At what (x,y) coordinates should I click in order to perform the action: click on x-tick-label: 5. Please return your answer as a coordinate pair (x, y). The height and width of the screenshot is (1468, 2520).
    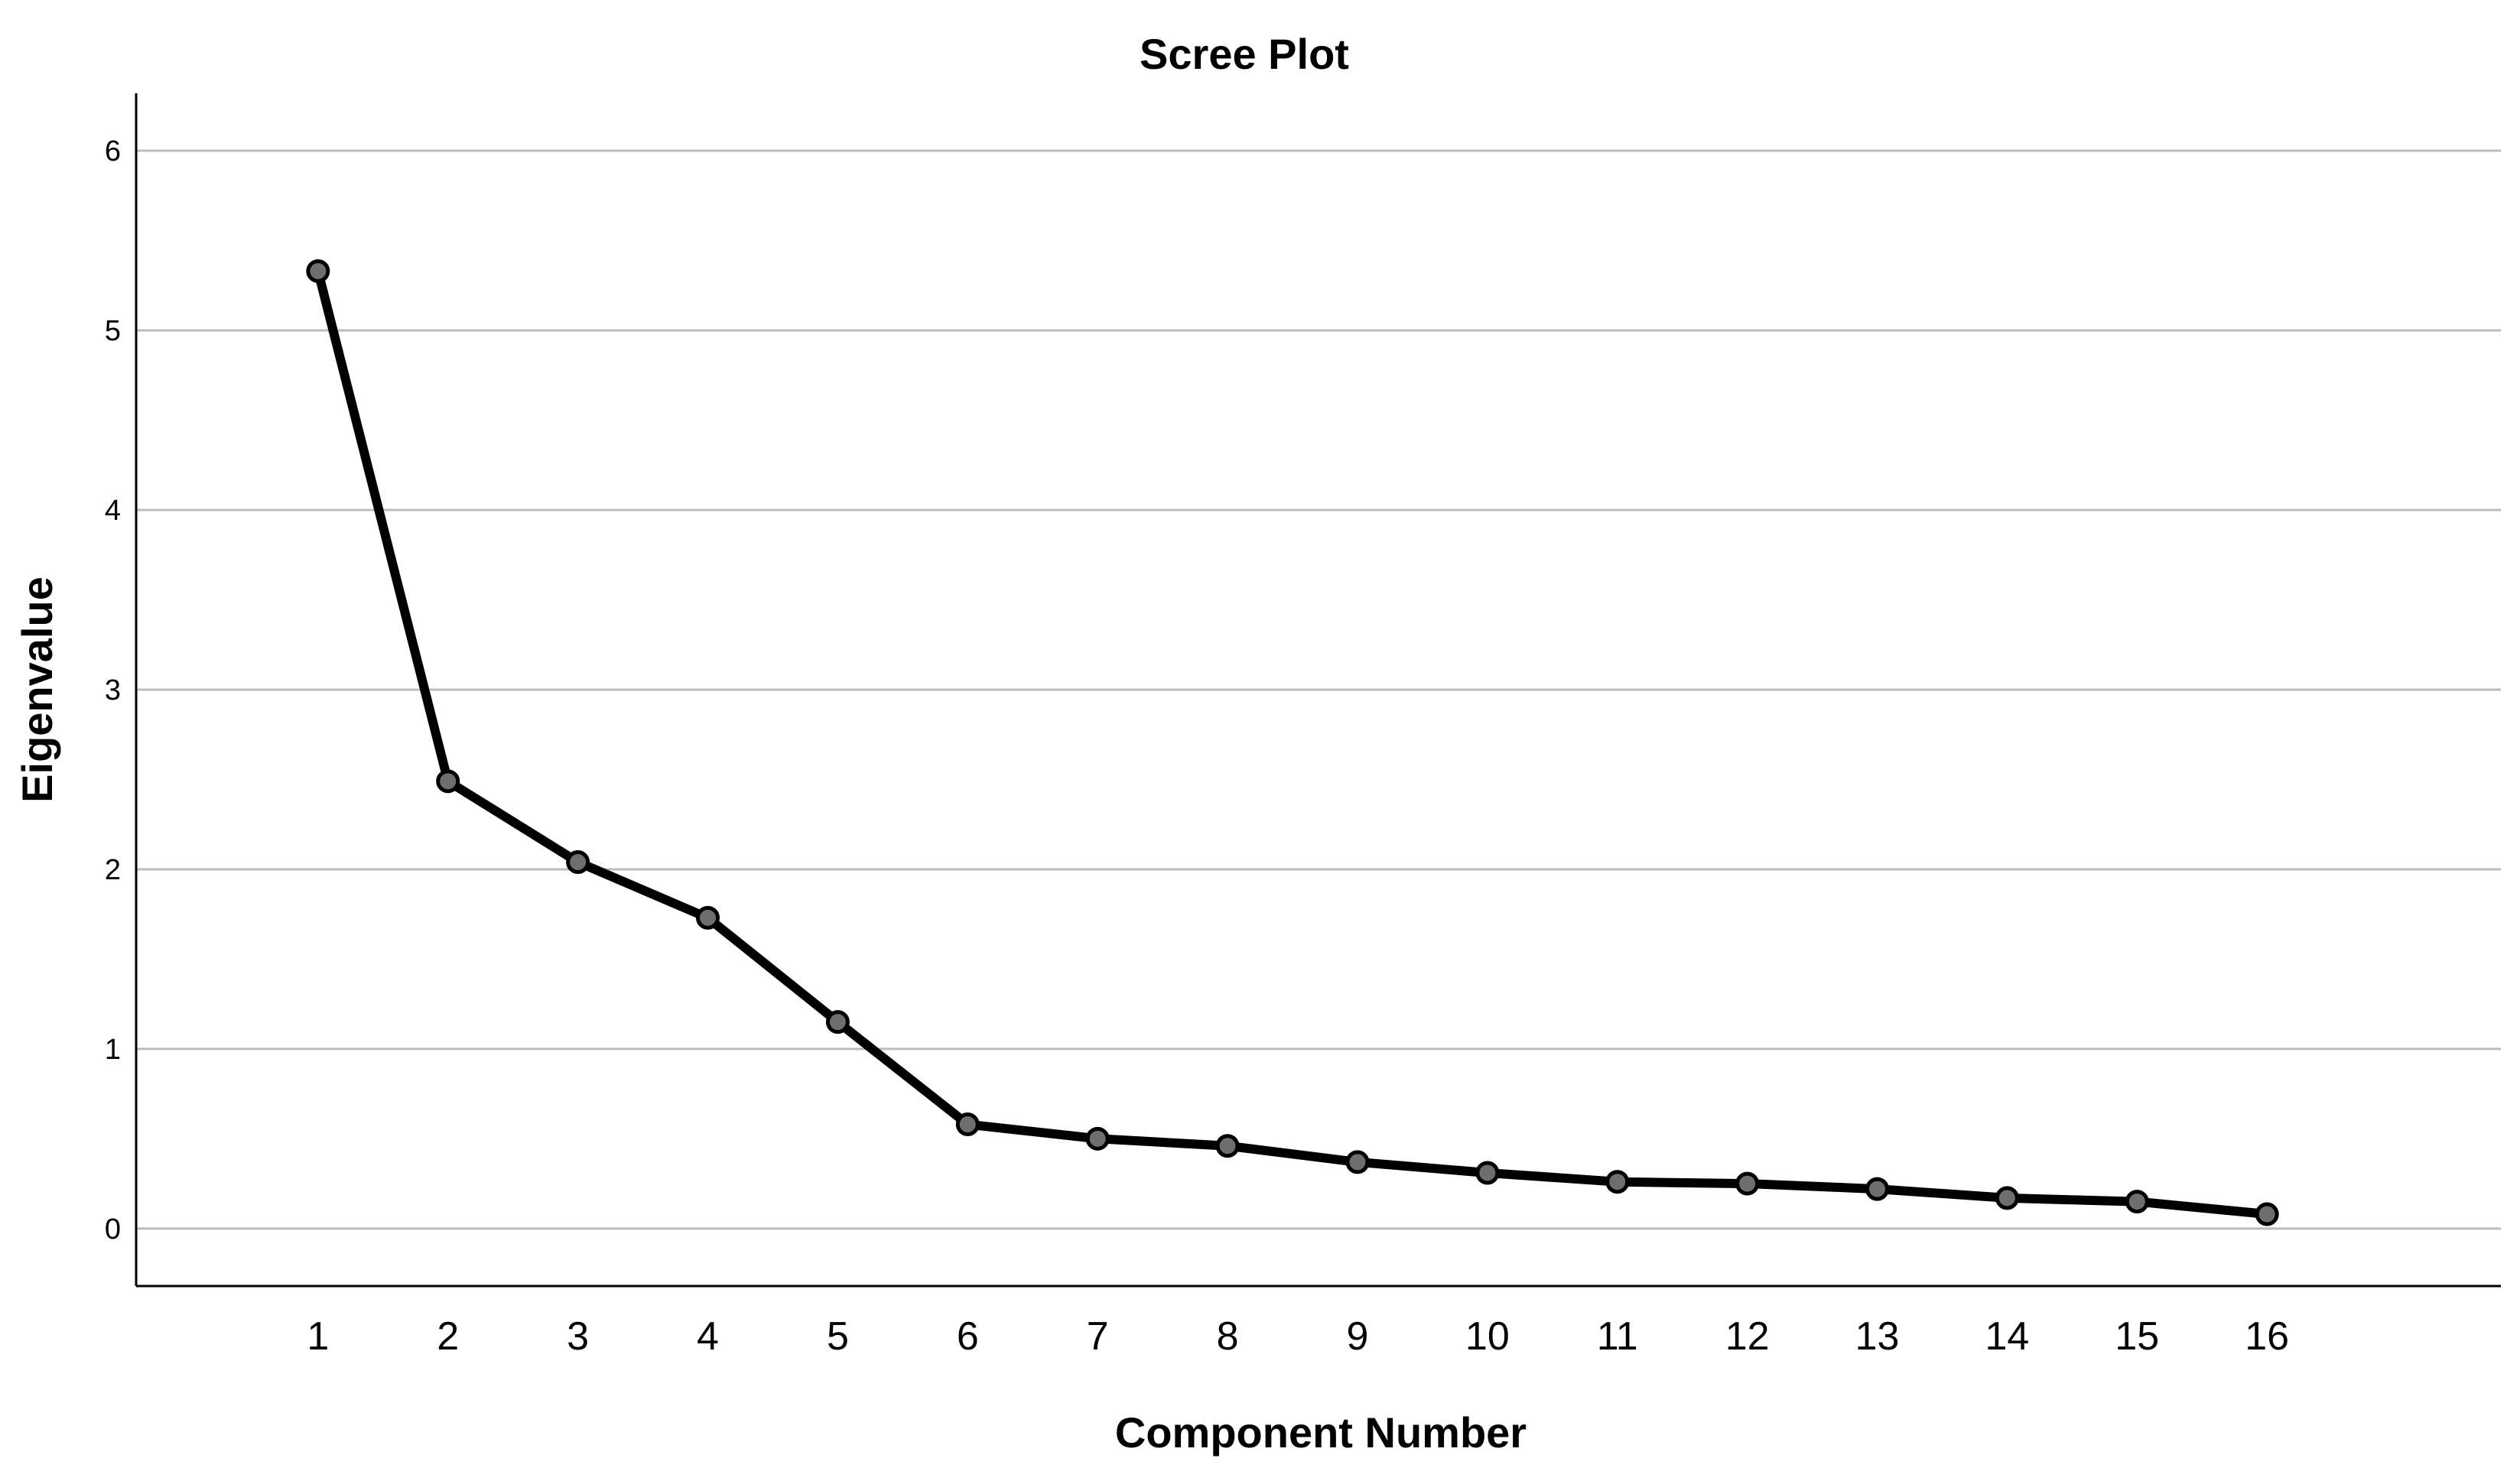
    Looking at the image, I should click on (838, 1336).